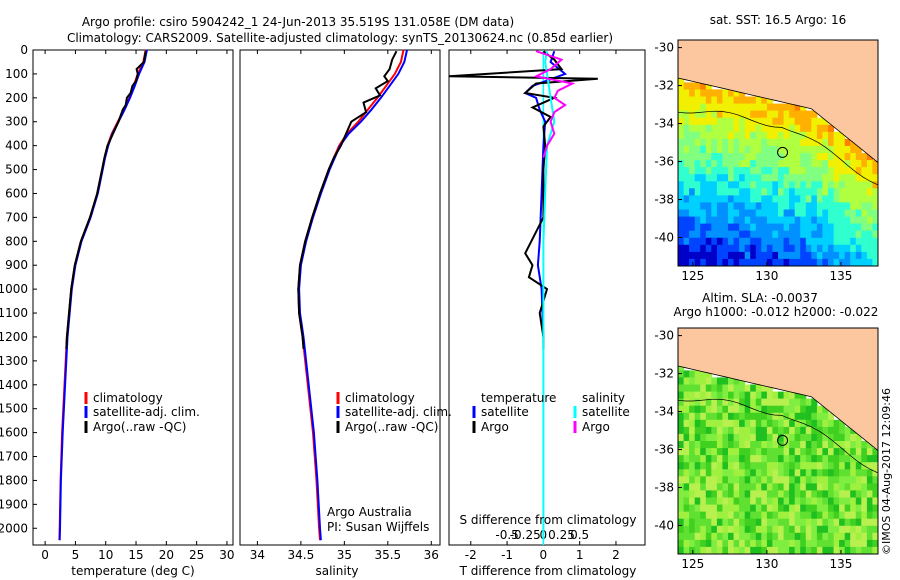 The width and height of the screenshot is (900, 580). I want to click on depth-tick-label: 1200, so click(14, 337).